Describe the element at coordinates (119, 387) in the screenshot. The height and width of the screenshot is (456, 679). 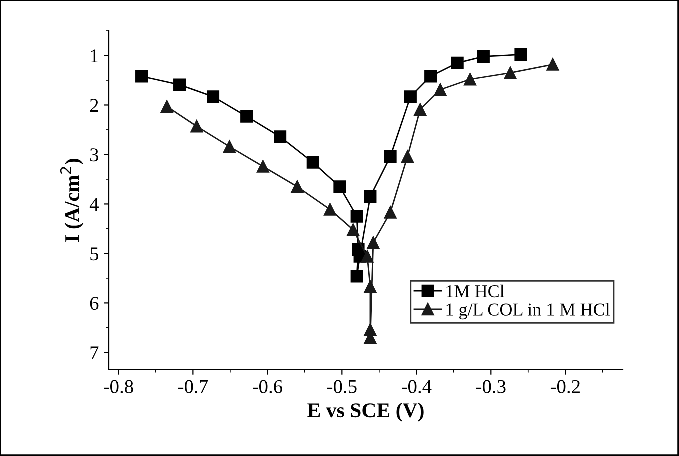
I see `x-tick-label: -0.8` at that location.